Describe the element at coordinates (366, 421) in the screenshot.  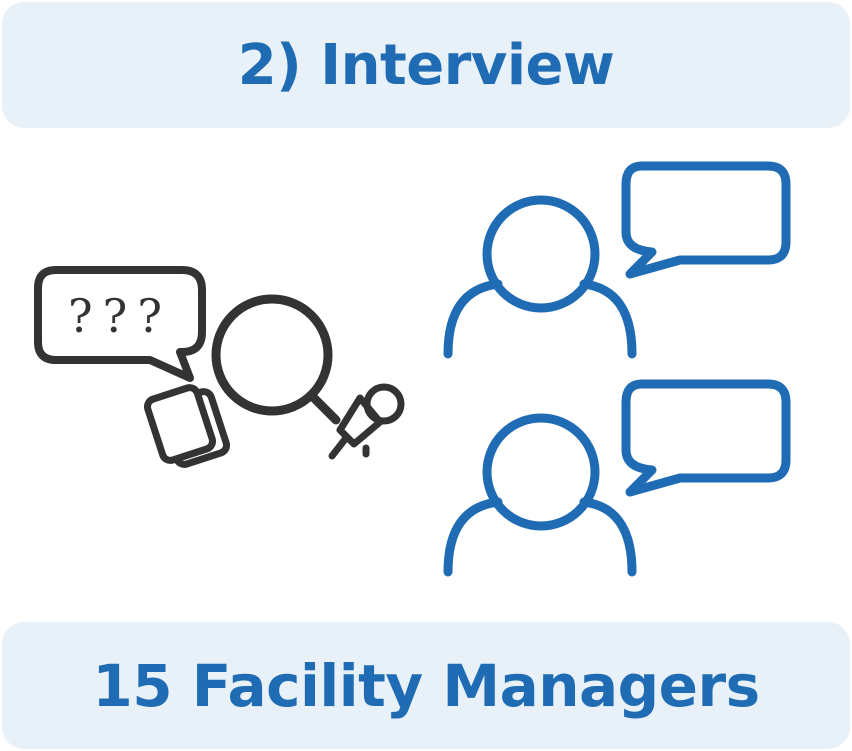
I see `microphone-icon` at that location.